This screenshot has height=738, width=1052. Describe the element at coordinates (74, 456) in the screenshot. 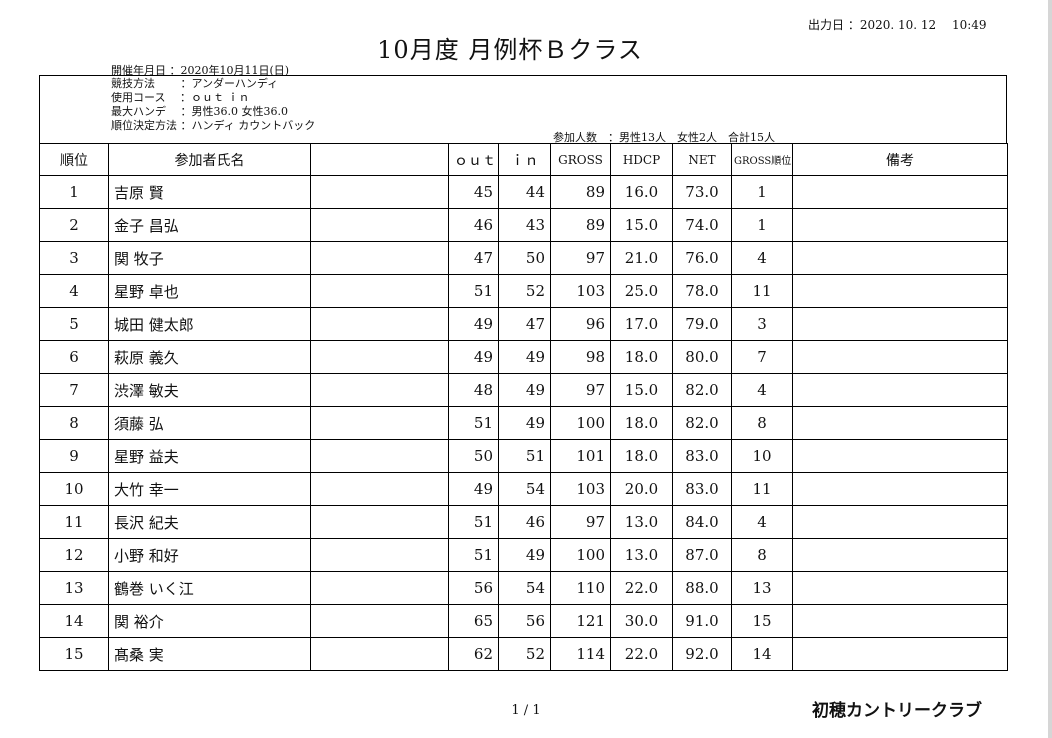

I see `cell-rank: 9` at that location.